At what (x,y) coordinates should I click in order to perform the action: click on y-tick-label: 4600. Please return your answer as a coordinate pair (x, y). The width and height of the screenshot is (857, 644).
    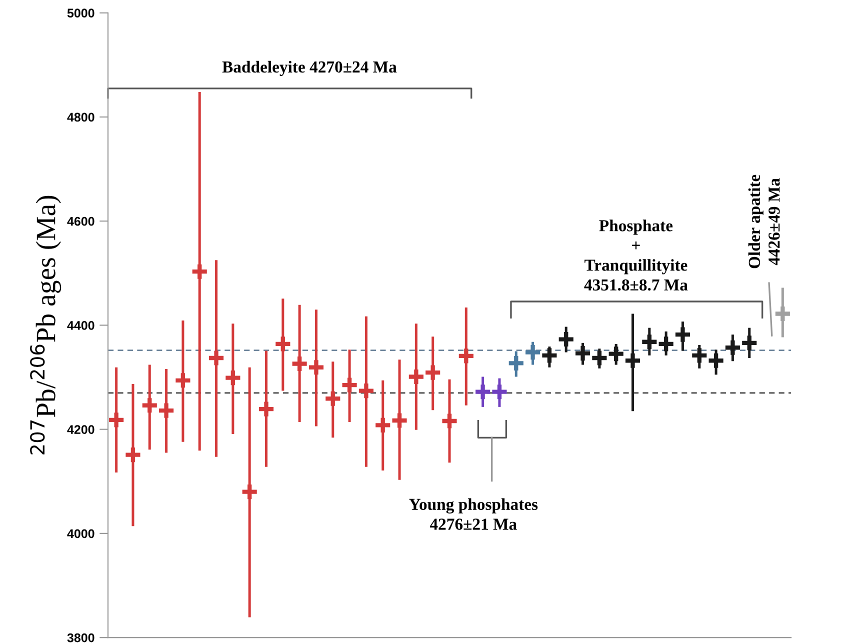
    Looking at the image, I should click on (80, 221).